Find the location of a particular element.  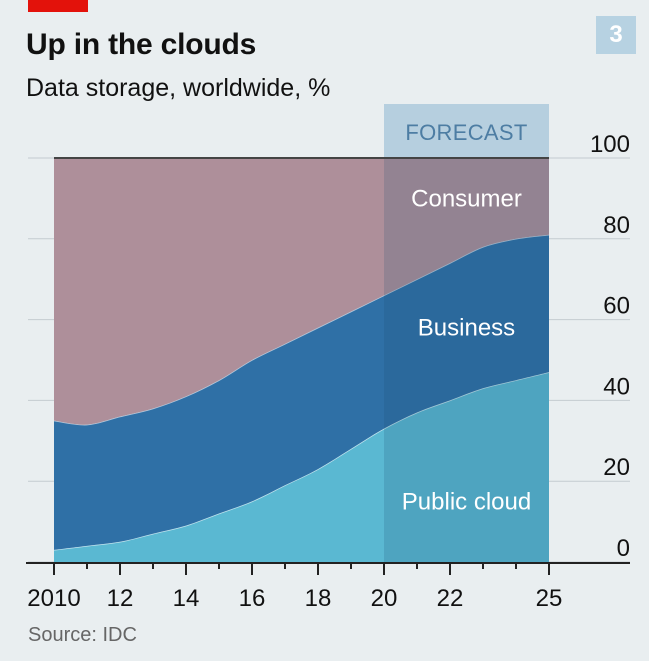

chart-subtitle: Data storage, worldwide, % is located at coordinates (178, 88).